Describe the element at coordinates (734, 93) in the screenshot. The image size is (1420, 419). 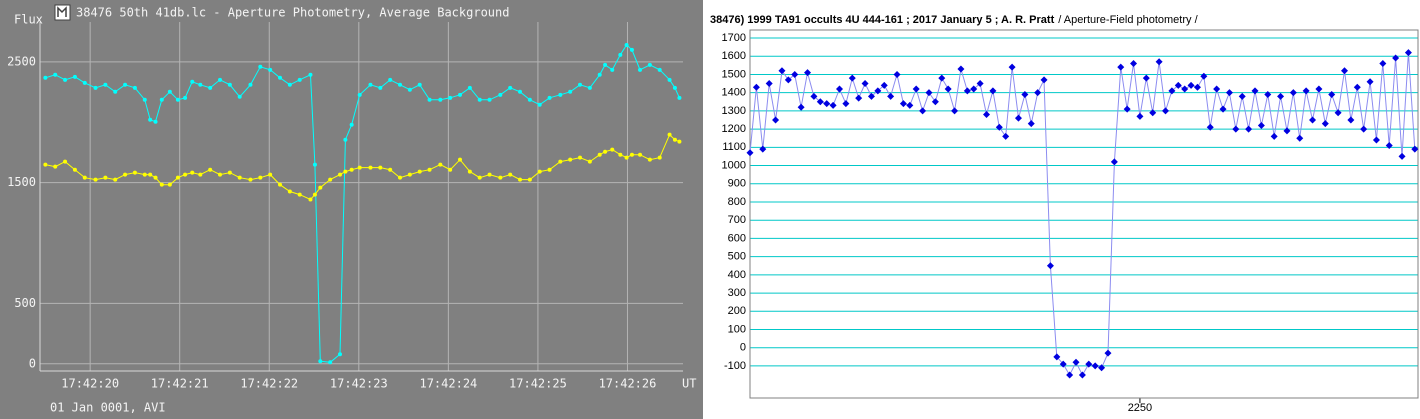
I see `y-tick-label: 1400` at that location.